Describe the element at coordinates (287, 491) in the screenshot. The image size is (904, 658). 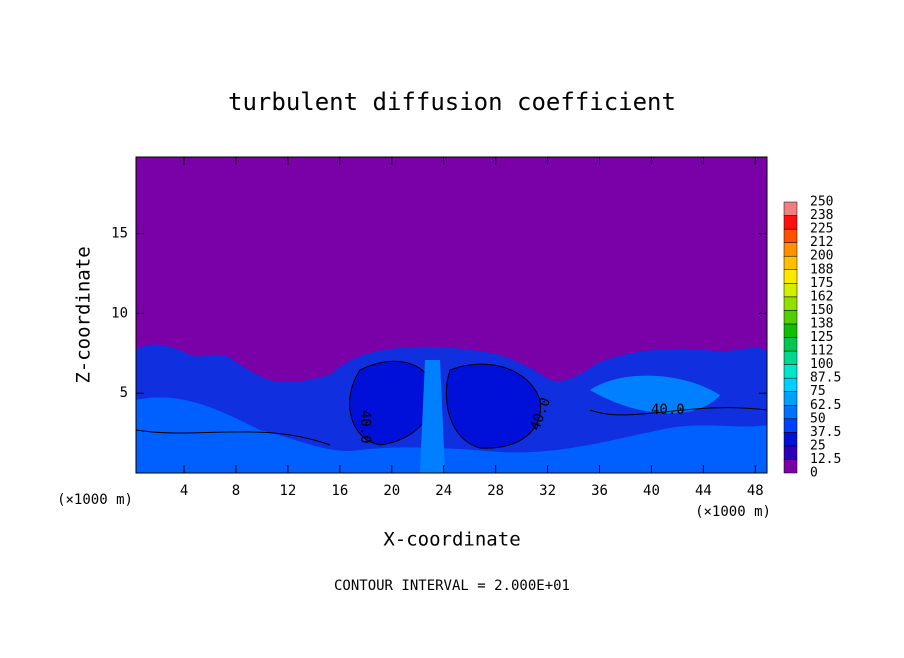
I see `x-tick-label: 12` at that location.